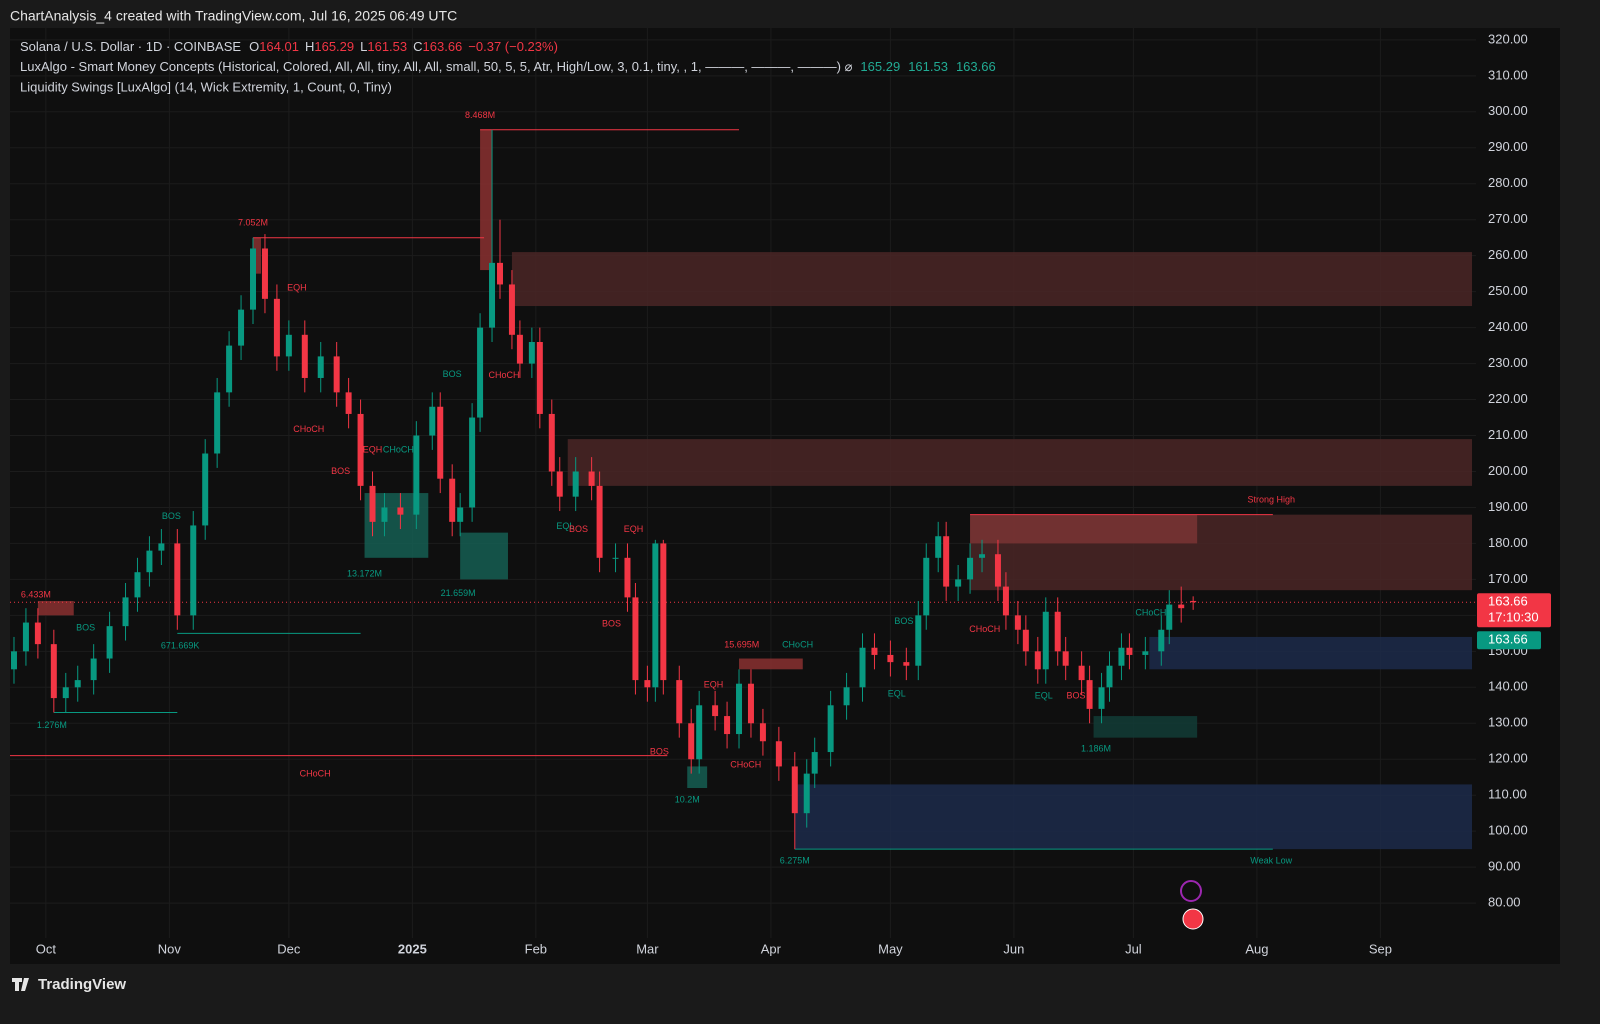  What do you see at coordinates (1096, 749) in the screenshot?
I see `annotation: 1.186M` at bounding box center [1096, 749].